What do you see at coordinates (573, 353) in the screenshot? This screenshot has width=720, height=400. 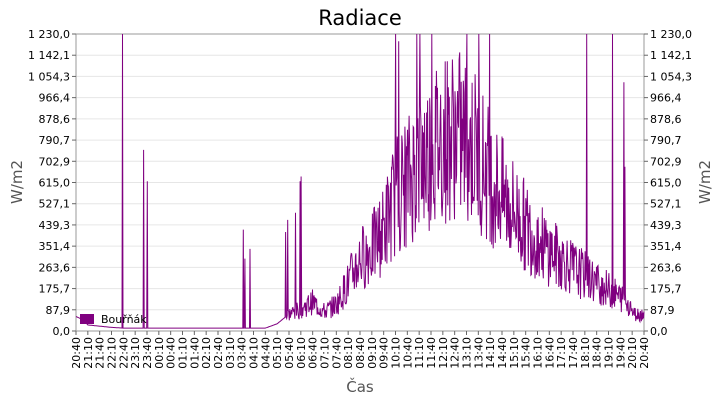 I see `x-tick-label: 17:40` at bounding box center [573, 353].